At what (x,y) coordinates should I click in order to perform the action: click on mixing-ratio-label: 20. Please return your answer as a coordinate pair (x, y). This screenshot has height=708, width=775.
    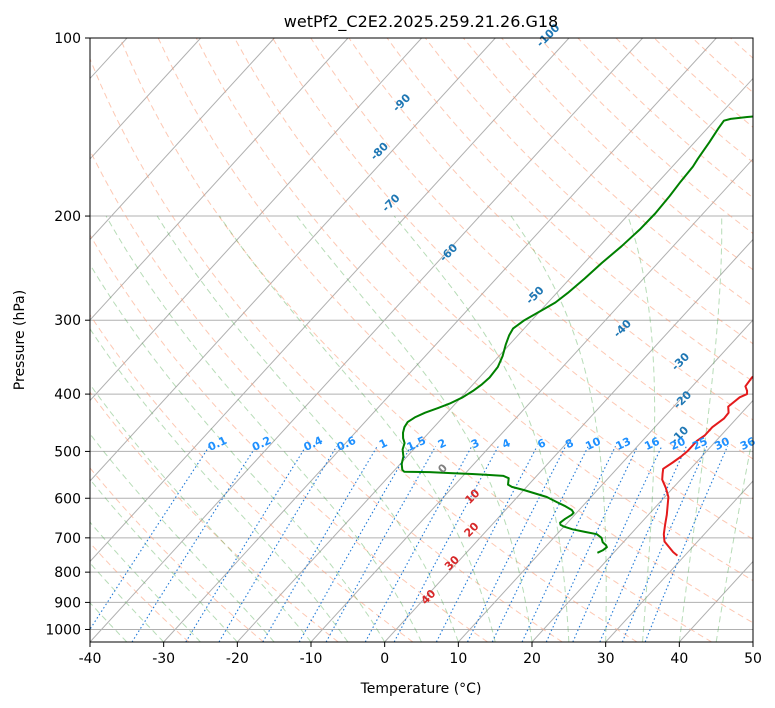
    Looking at the image, I should click on (678, 444).